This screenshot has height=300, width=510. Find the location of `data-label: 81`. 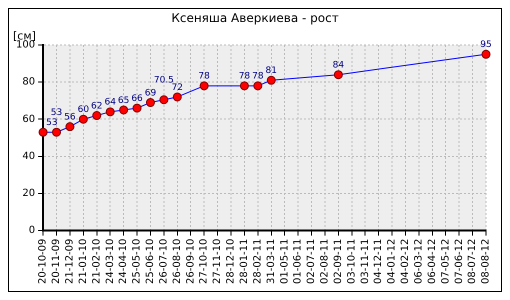

data-label: 81 is located at coordinates (271, 71).